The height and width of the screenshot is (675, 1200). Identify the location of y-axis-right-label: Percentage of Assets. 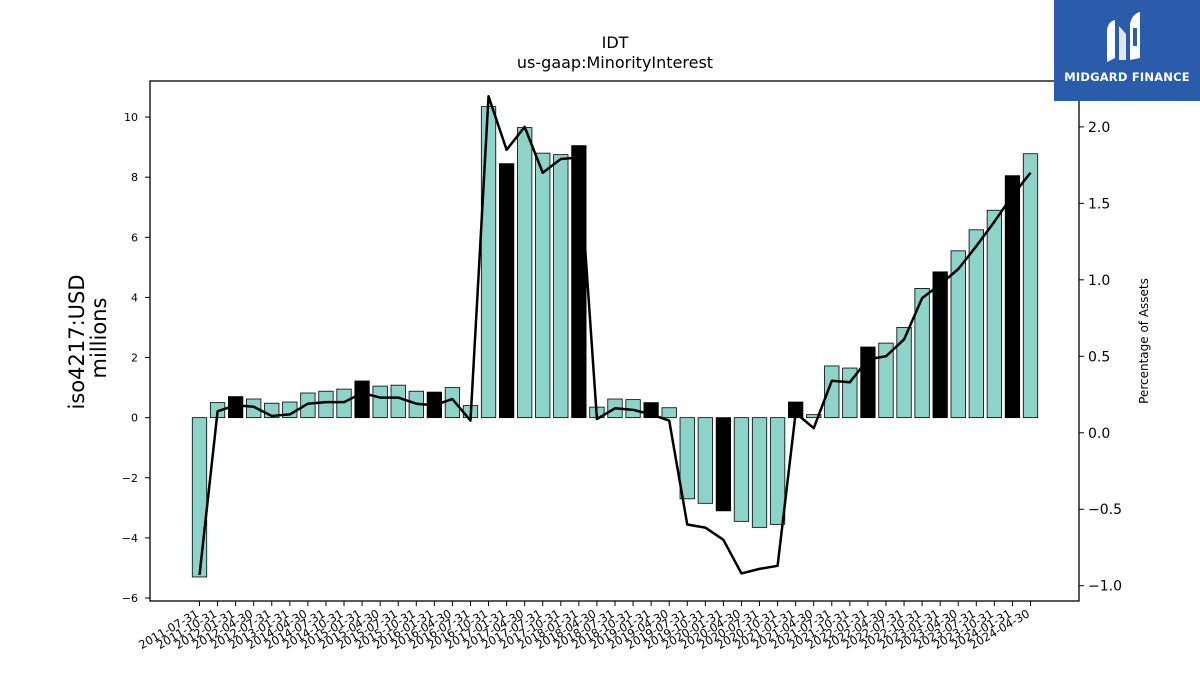
(1144, 341).